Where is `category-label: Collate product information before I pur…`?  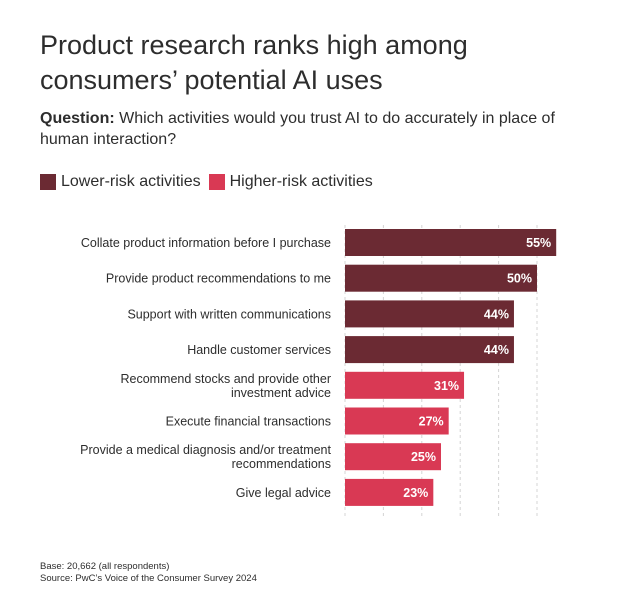 category-label: Collate product information before I pur… is located at coordinates (206, 243).